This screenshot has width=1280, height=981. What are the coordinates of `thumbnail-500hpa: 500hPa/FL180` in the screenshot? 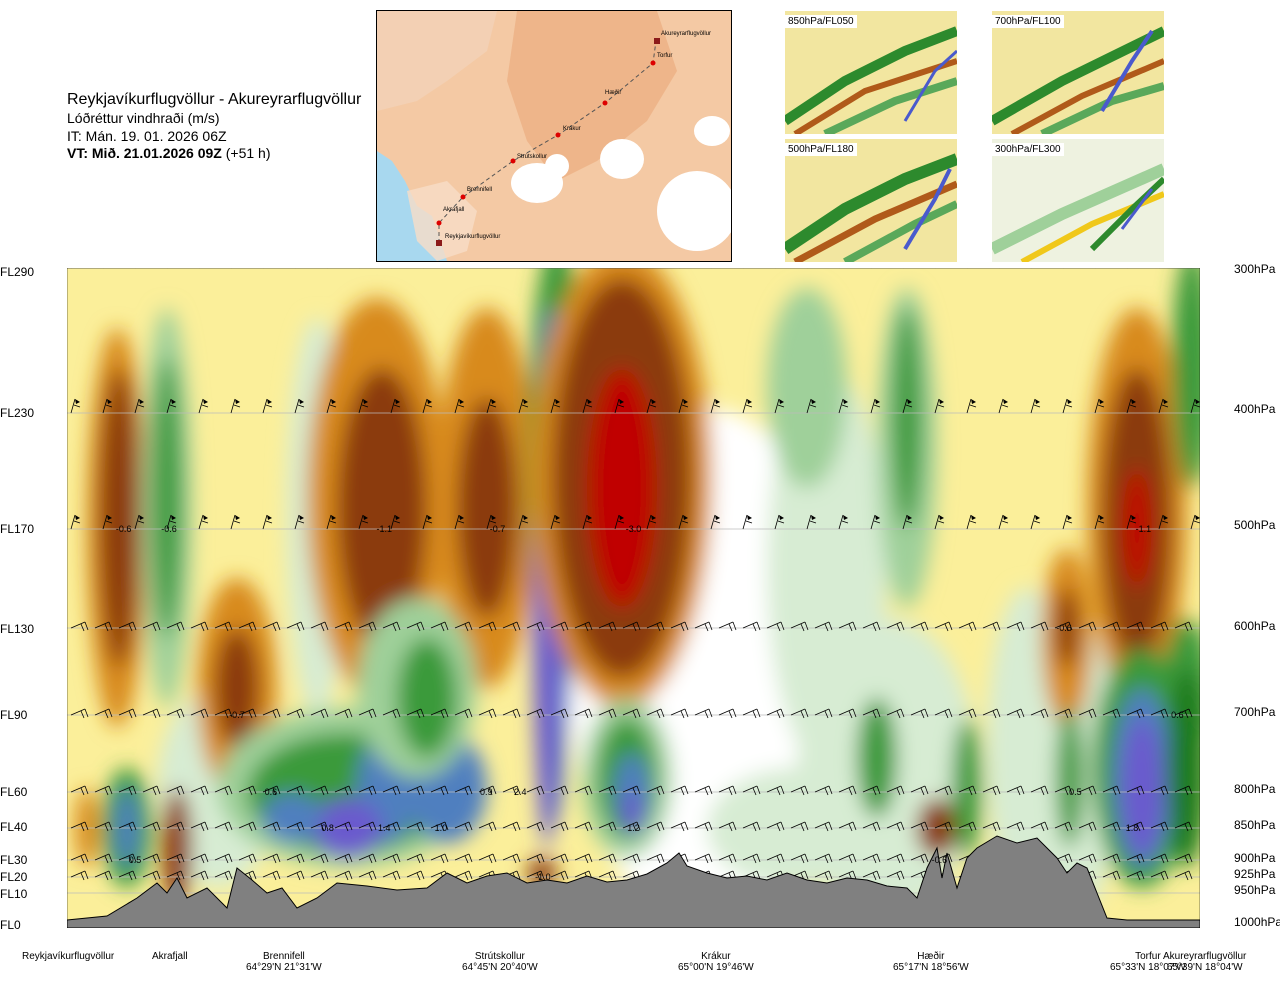 It's located at (871, 200).